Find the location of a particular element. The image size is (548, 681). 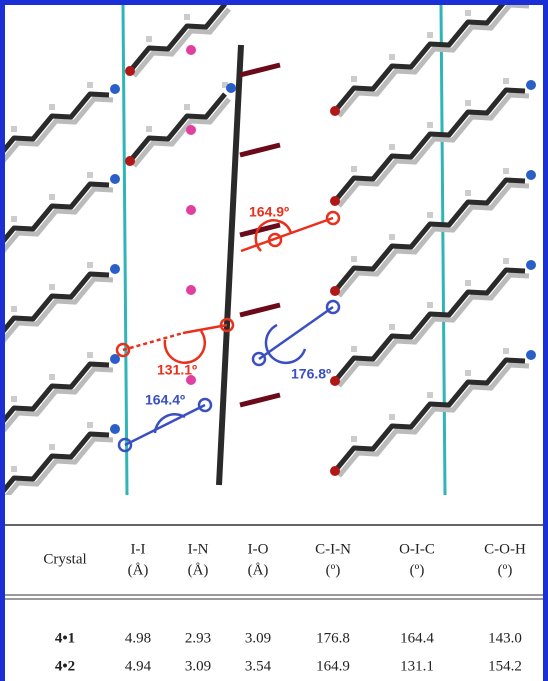

row-label: 4•1 is located at coordinates (65, 638).